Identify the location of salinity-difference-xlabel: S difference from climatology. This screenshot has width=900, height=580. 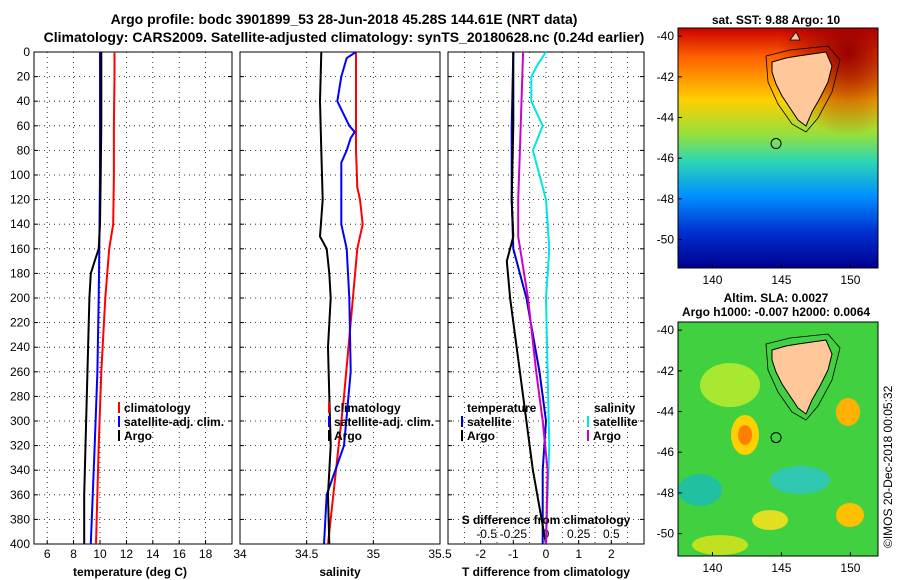
(546, 520).